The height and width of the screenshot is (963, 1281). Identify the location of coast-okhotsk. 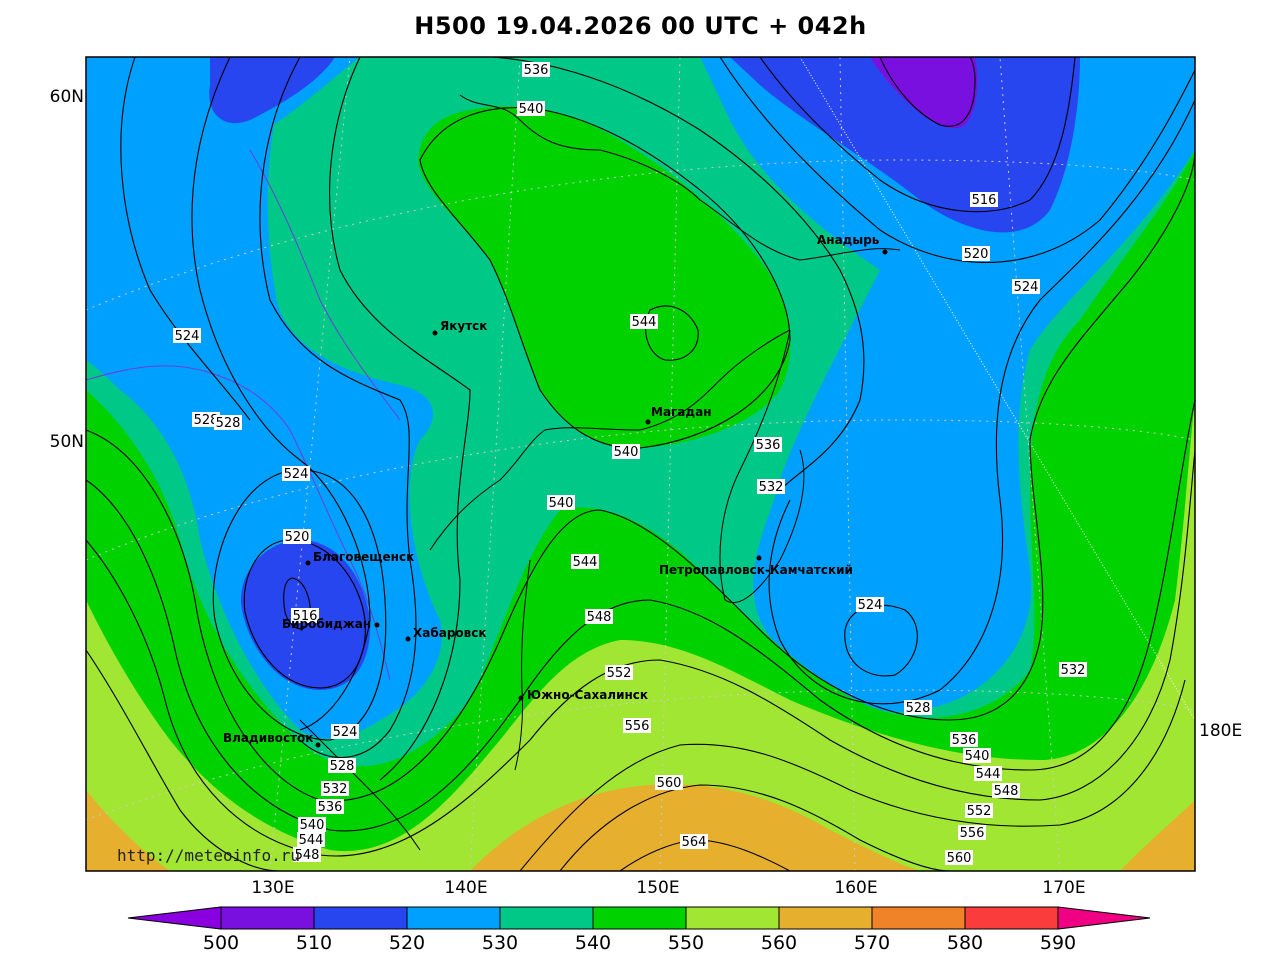
(610, 440).